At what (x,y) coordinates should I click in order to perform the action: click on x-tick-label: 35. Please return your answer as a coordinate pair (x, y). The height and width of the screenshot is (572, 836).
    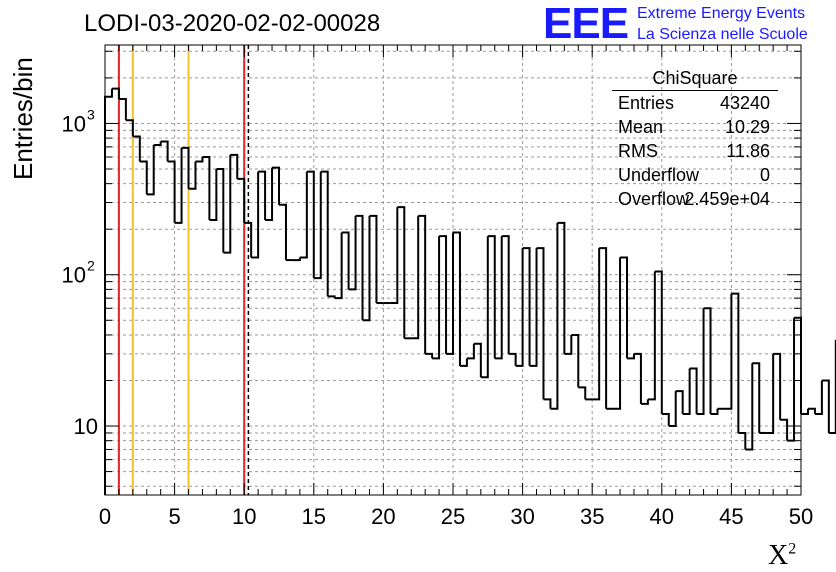
    Looking at the image, I should click on (592, 516).